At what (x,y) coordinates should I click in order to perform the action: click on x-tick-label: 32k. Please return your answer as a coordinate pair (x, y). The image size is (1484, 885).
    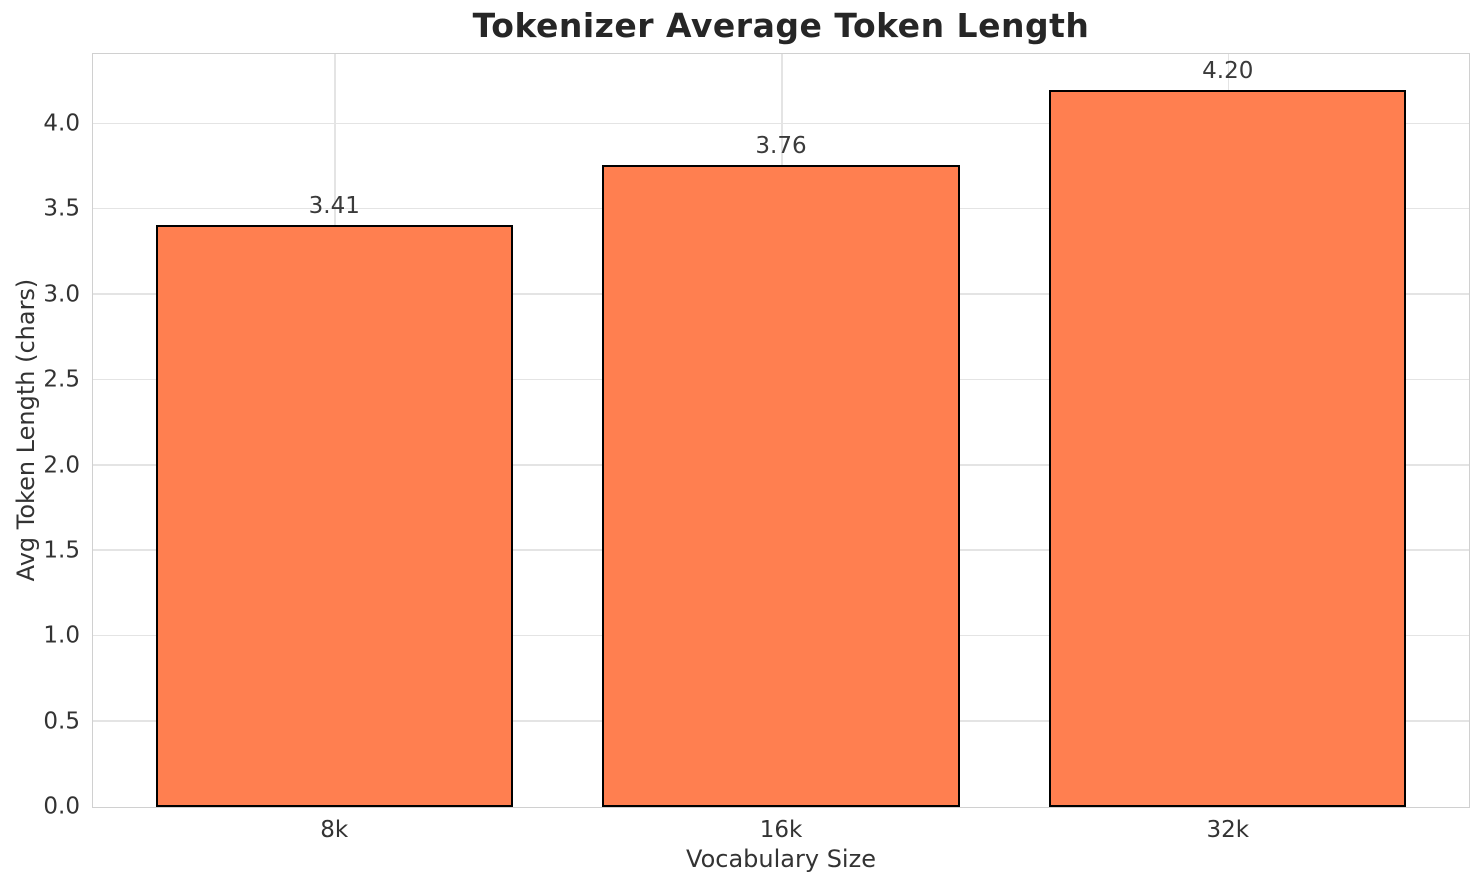
    Looking at the image, I should click on (1228, 830).